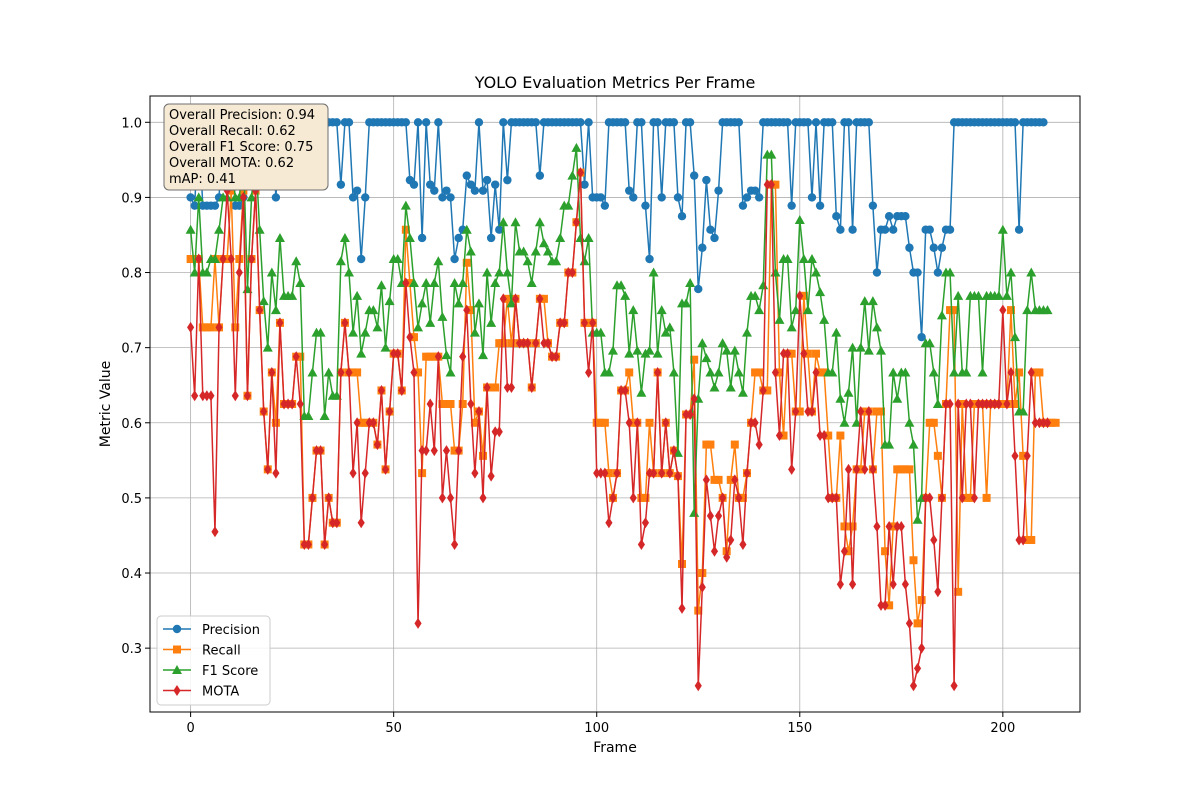 The height and width of the screenshot is (800, 1200). I want to click on stats-box-background, so click(246, 147).